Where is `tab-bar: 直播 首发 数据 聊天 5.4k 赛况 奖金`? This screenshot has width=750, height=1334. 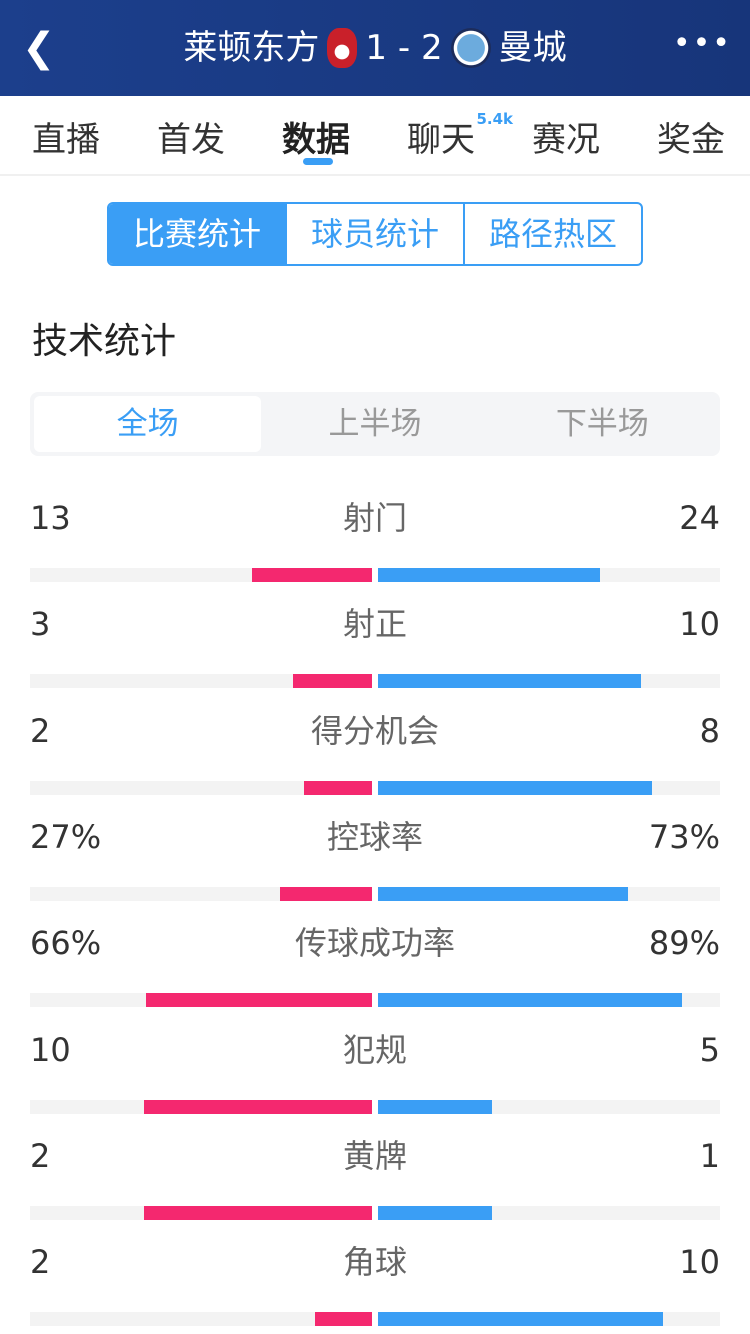
tab-bar: 直播 首发 数据 聊天 5.4k 赛况 奖金 is located at coordinates (375, 136).